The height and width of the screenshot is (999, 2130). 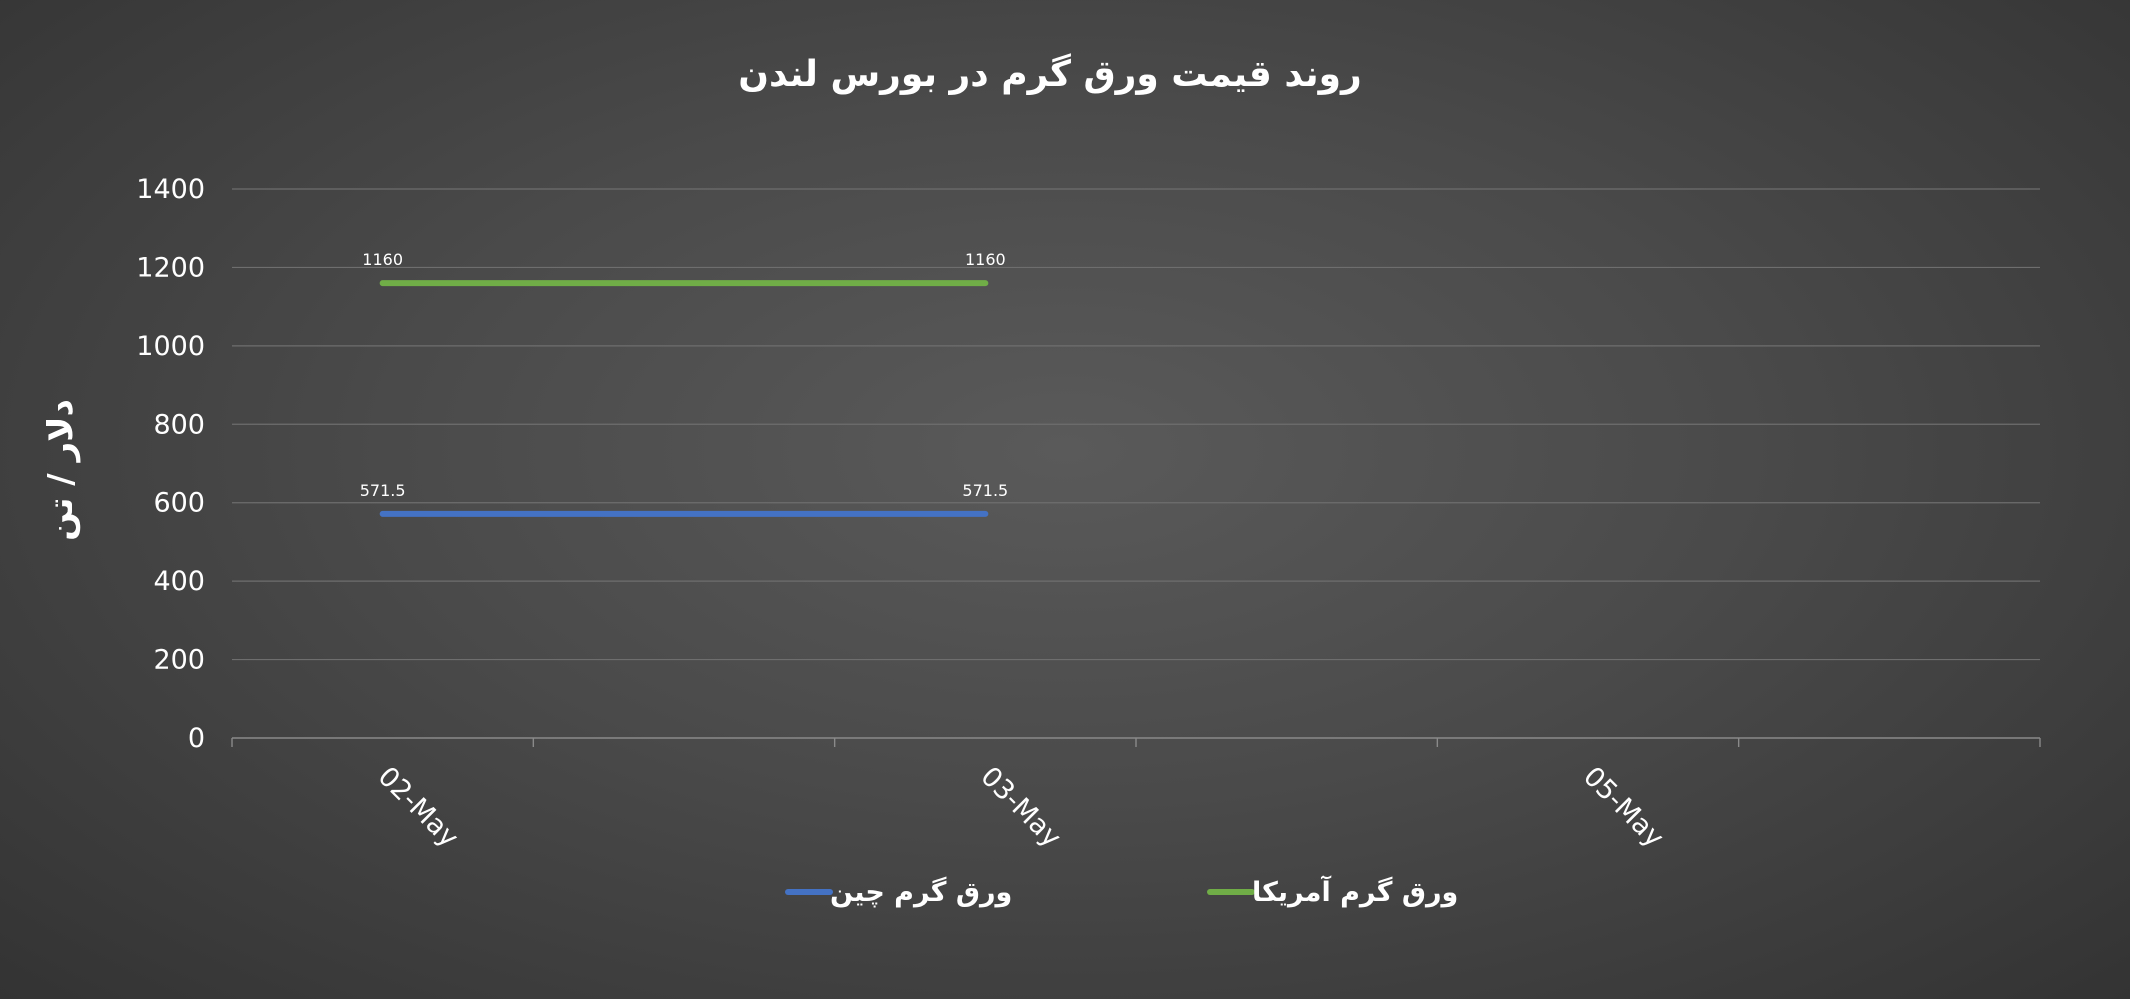 I want to click on data-labels: 571.5 571.5 1160 1160, so click(x=684, y=375).